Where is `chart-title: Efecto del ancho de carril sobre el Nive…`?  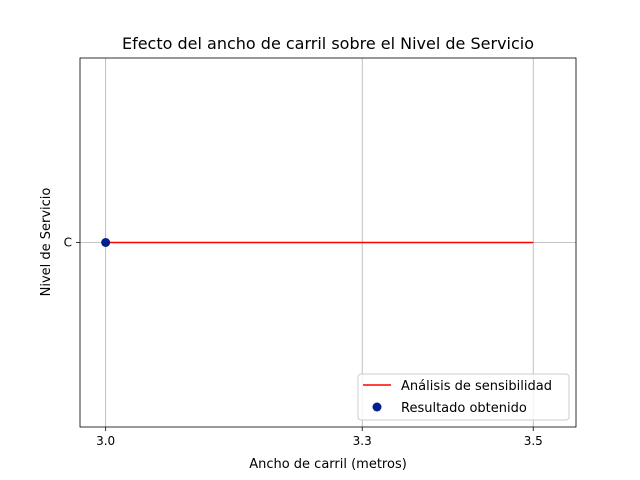 chart-title: Efecto del ancho de carril sobre el Nive… is located at coordinates (328, 43).